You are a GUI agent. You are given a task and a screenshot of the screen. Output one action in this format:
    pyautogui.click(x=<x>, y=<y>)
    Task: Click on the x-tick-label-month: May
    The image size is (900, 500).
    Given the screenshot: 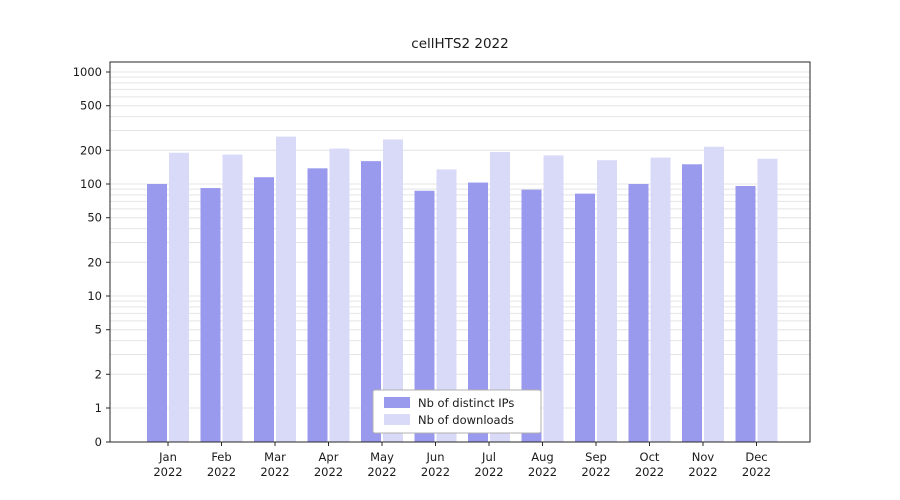 What is the action you would take?
    pyautogui.click(x=382, y=457)
    